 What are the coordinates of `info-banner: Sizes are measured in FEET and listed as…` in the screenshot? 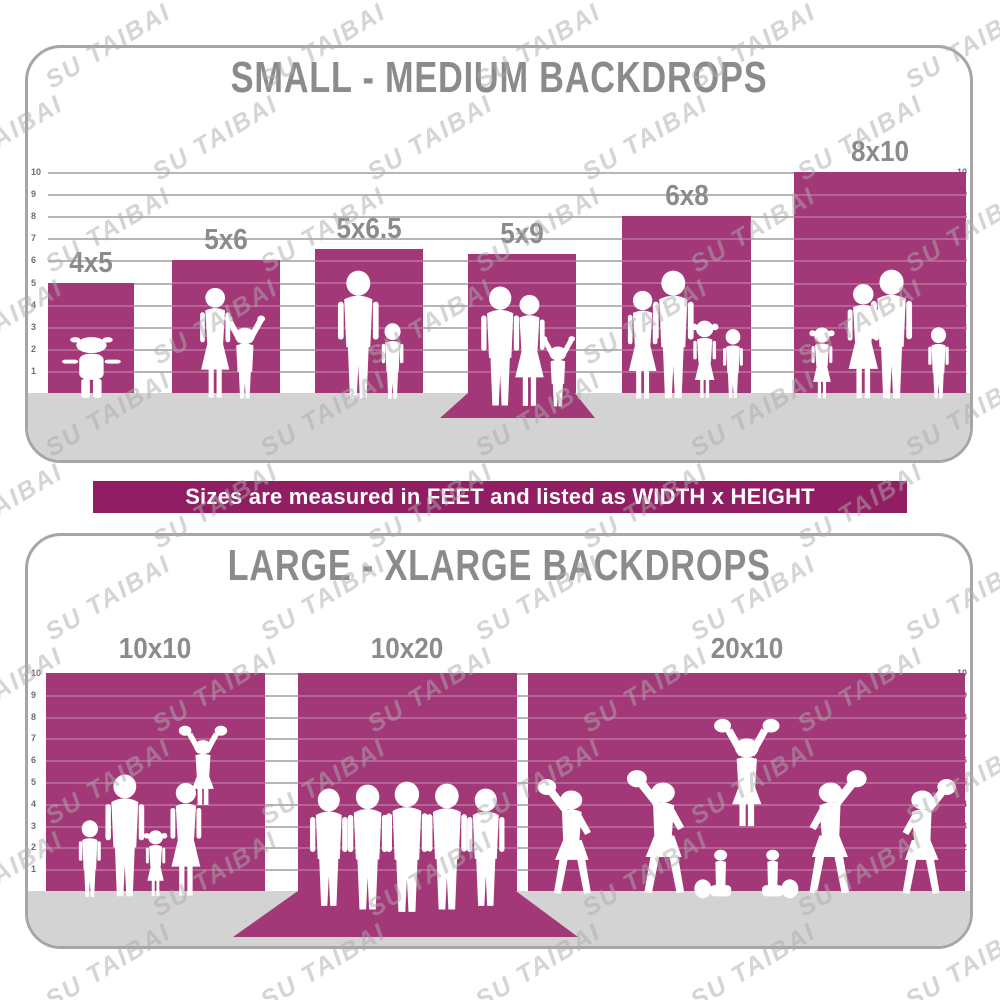 It's located at (500, 497).